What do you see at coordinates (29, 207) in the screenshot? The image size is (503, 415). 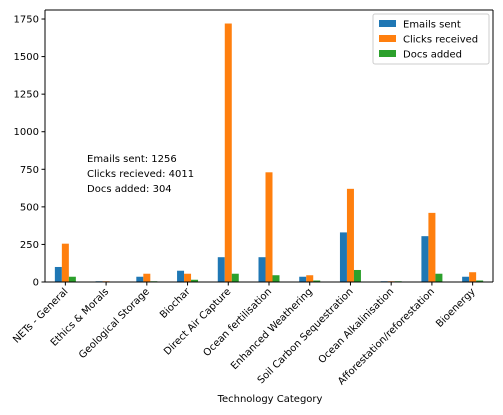 I see `y-tick-label: 500` at bounding box center [29, 207].